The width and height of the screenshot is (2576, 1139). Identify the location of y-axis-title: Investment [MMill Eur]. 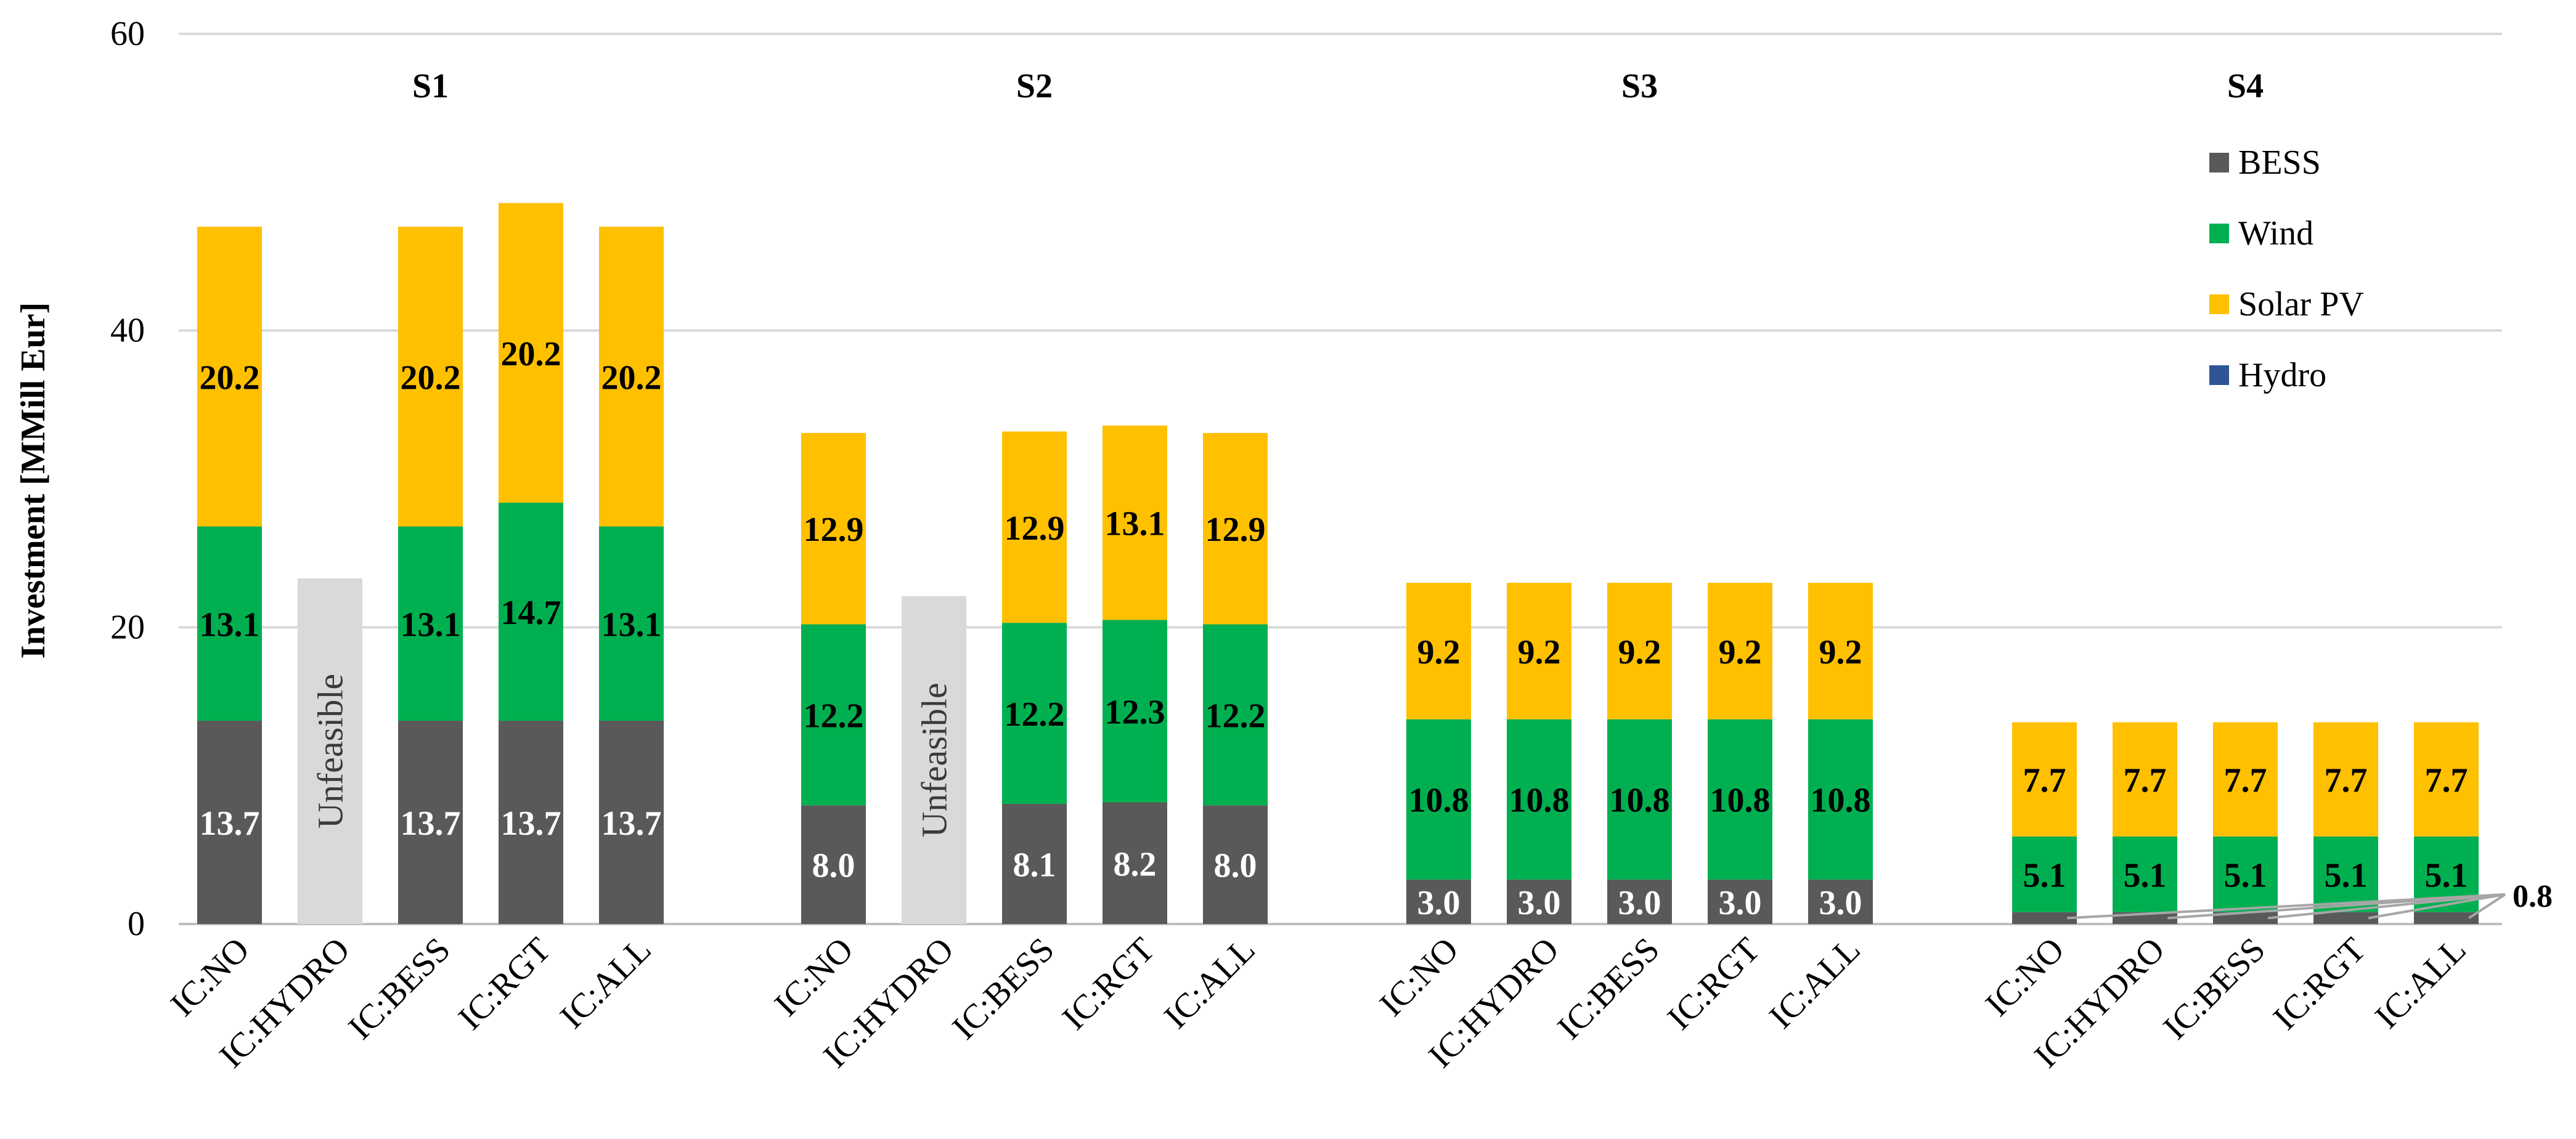
(33, 480).